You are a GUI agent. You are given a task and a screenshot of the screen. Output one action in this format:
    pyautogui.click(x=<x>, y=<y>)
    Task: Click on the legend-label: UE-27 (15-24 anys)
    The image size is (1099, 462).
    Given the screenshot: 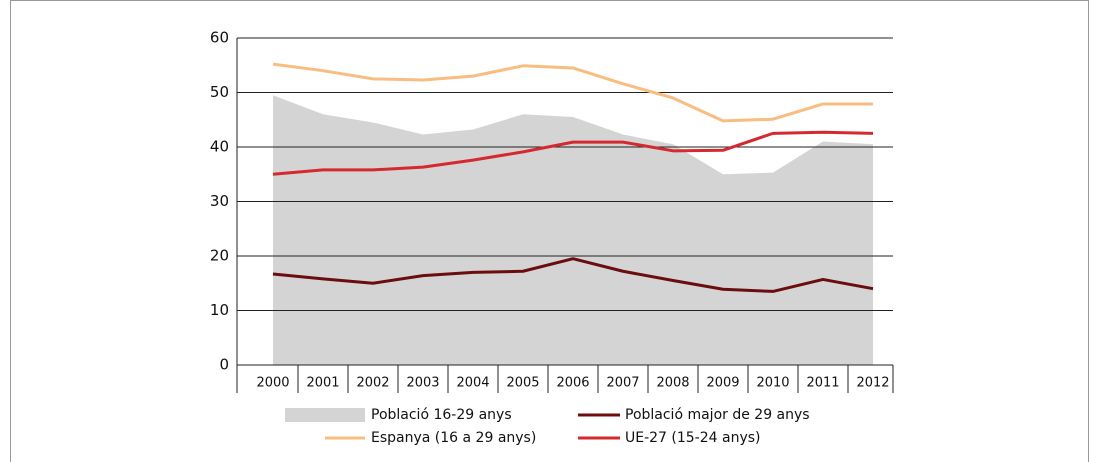 What is the action you would take?
    pyautogui.click(x=693, y=438)
    